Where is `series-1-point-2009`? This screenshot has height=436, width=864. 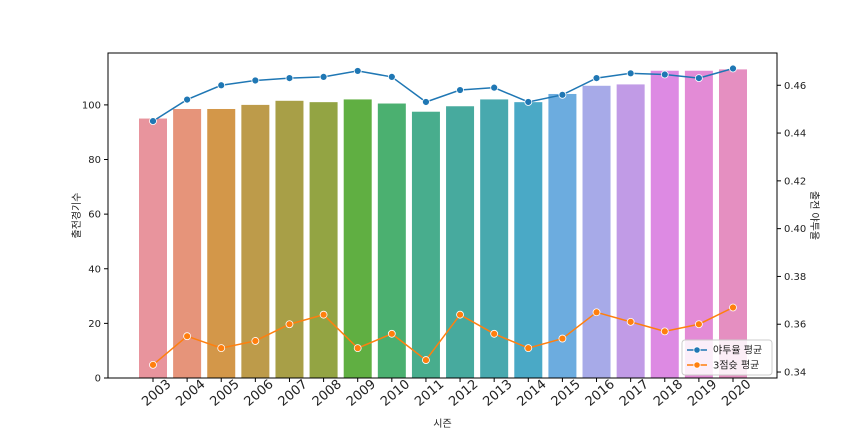
series-1-point-2009 is located at coordinates (357, 348).